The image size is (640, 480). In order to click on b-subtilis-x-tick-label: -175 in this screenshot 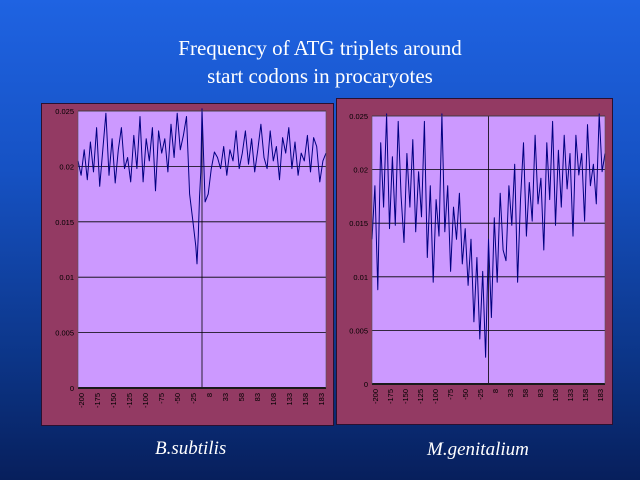, I will do `click(97, 400)`.